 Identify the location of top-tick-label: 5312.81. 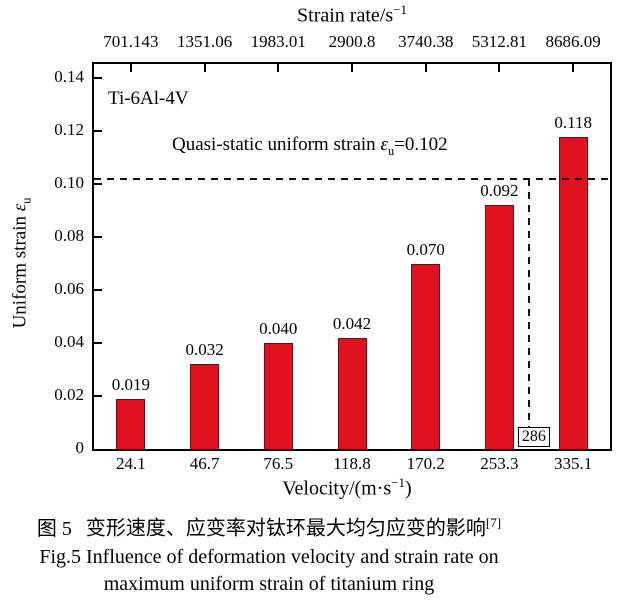
(499, 41).